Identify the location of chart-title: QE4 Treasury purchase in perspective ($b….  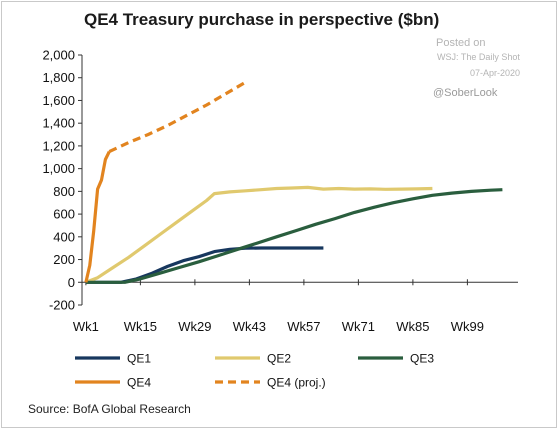
(262, 19).